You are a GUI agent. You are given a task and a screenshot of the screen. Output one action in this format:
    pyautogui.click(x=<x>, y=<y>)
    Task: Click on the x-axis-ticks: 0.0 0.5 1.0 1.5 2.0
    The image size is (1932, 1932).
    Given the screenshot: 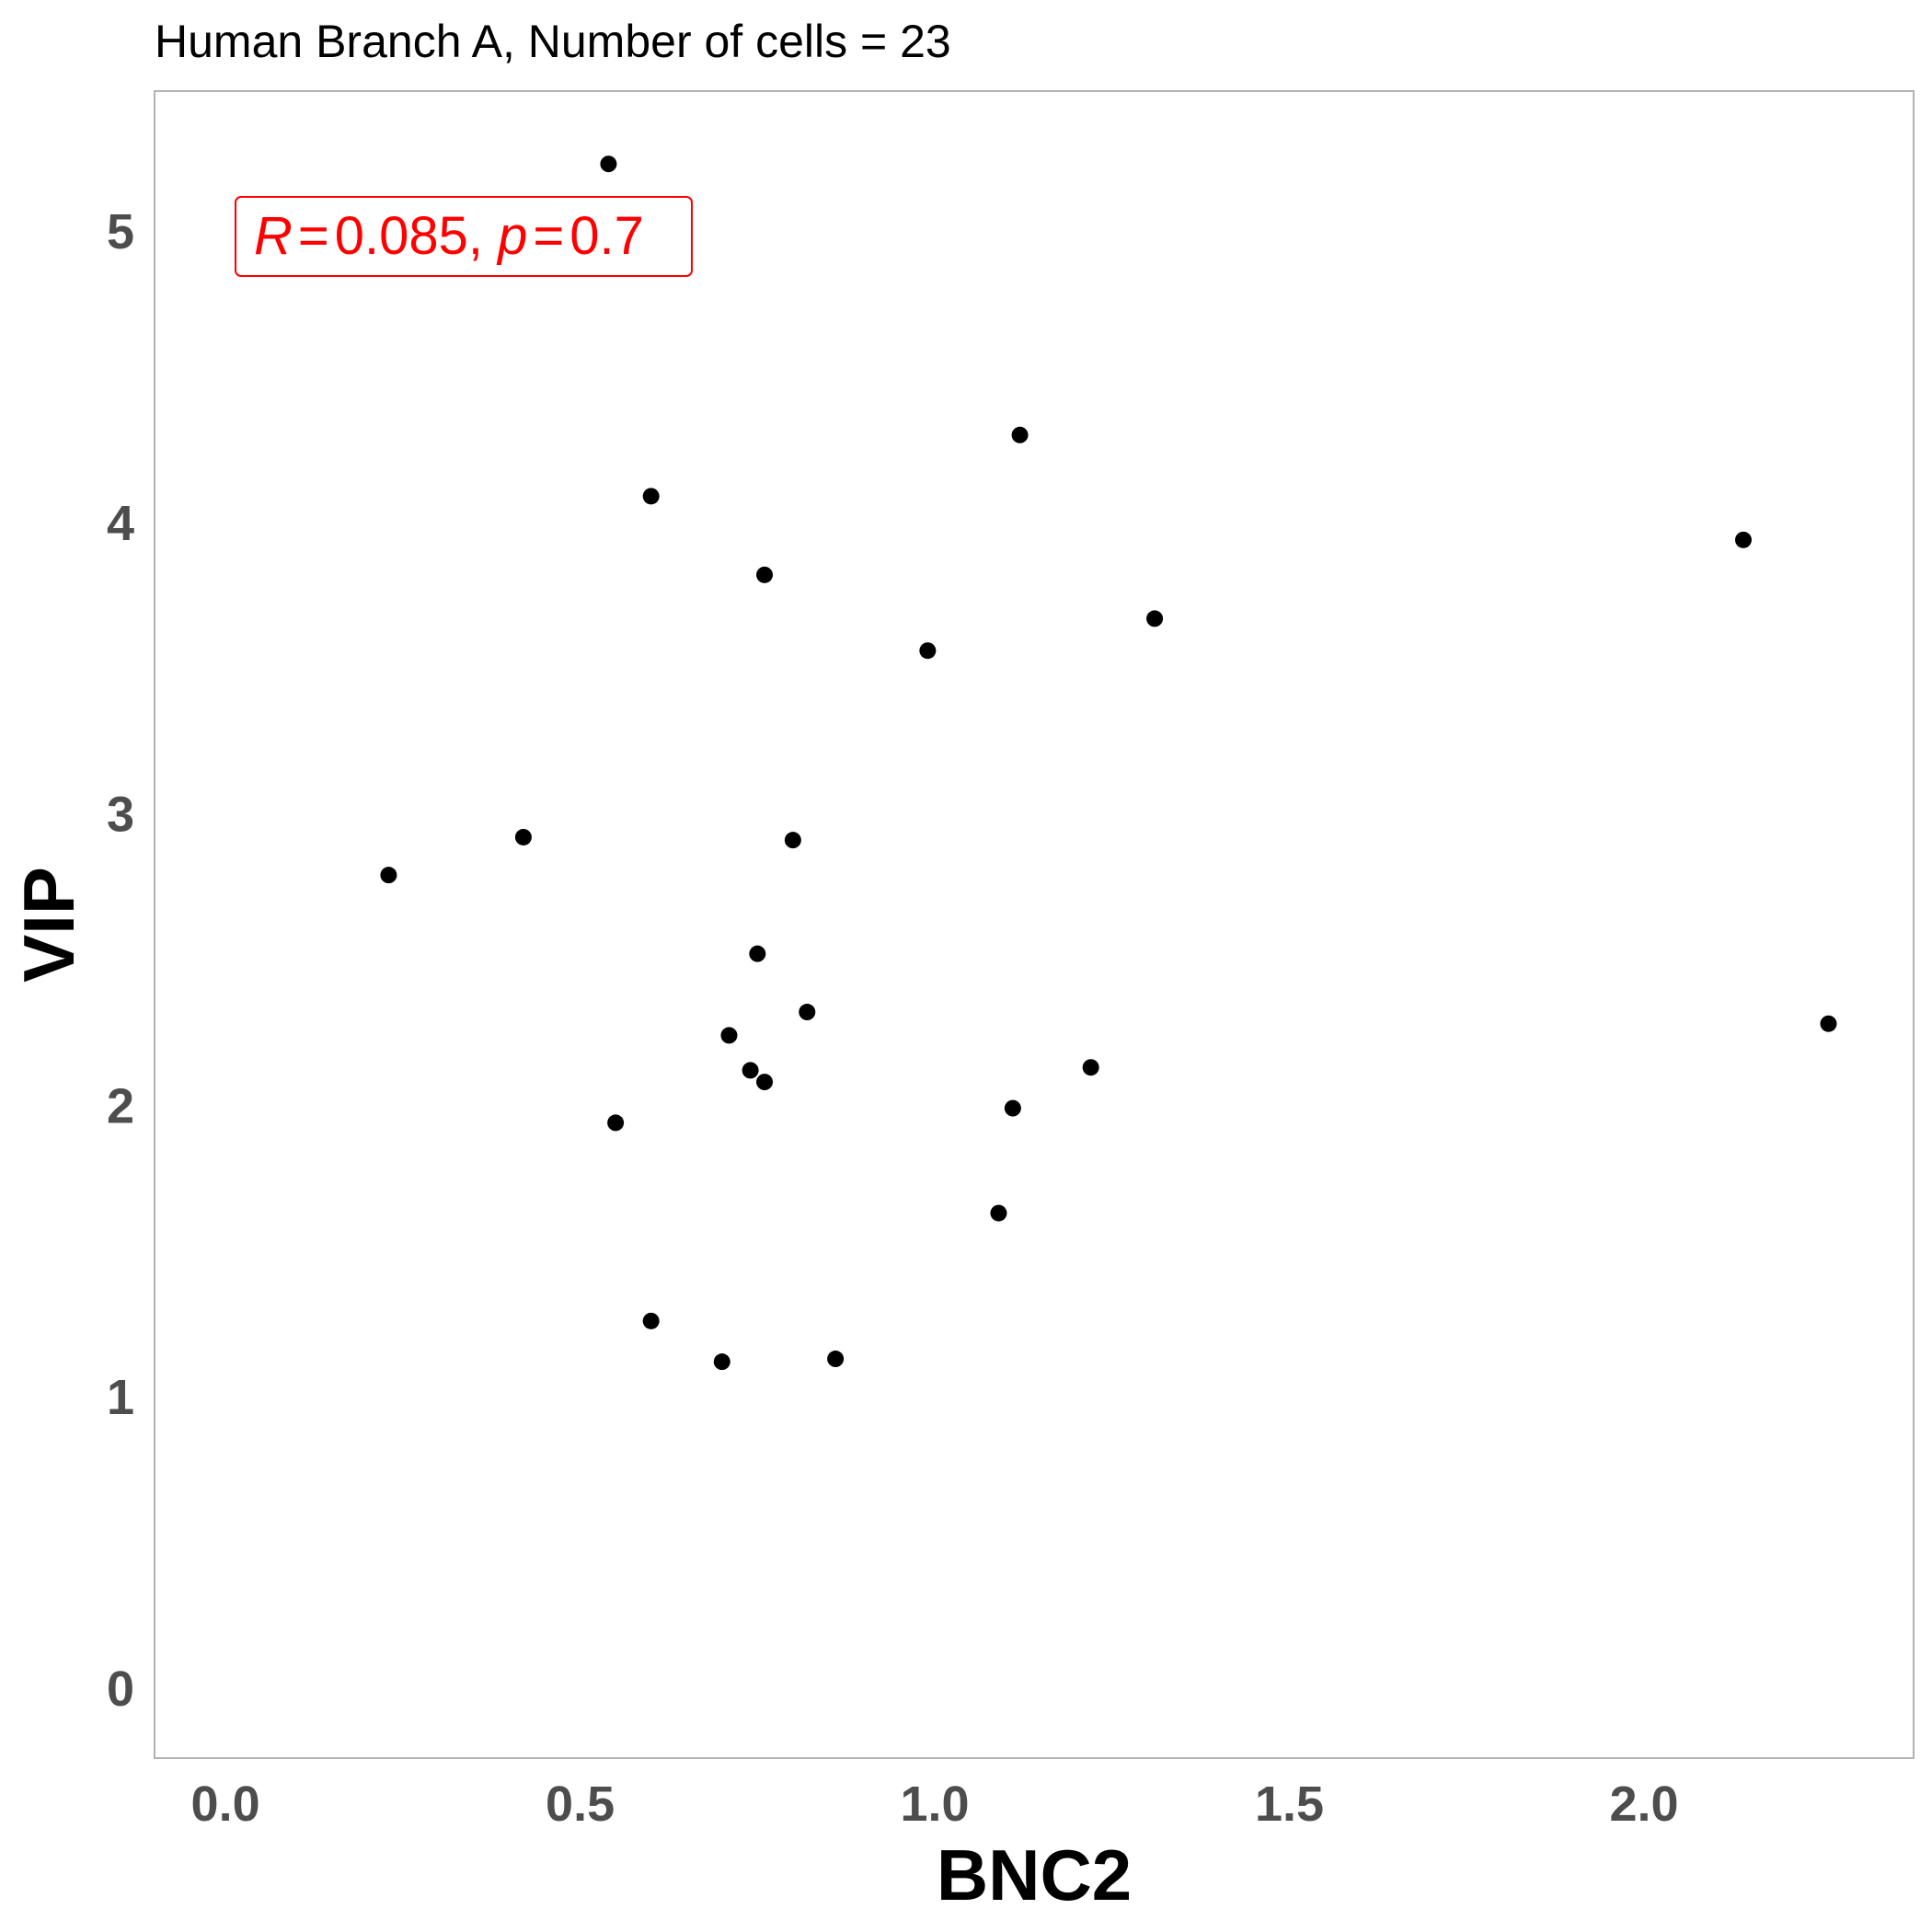 What is the action you would take?
    pyautogui.click(x=935, y=1804)
    